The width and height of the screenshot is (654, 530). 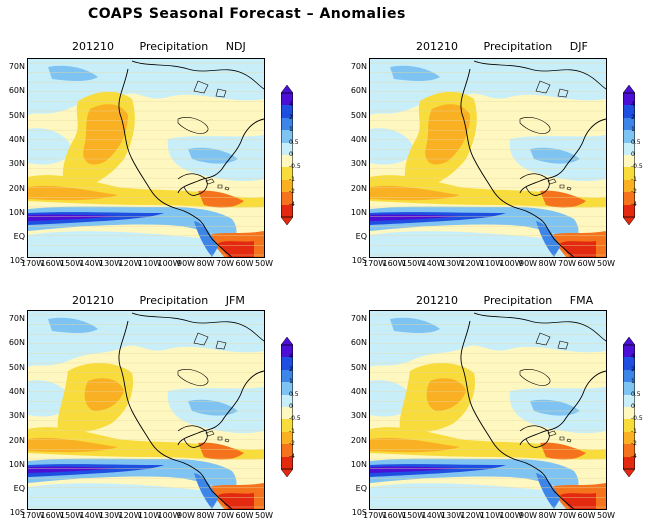 I want to click on map-panel-fma, so click(x=488, y=410).